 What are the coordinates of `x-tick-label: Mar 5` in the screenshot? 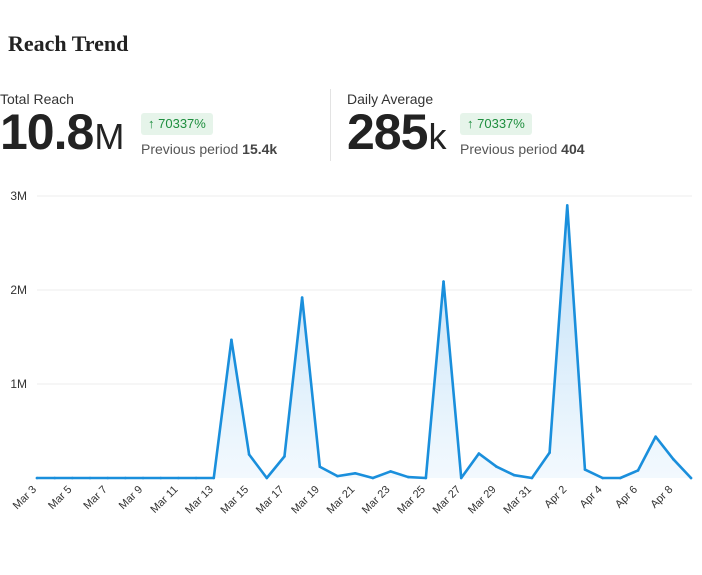 It's located at (60, 498).